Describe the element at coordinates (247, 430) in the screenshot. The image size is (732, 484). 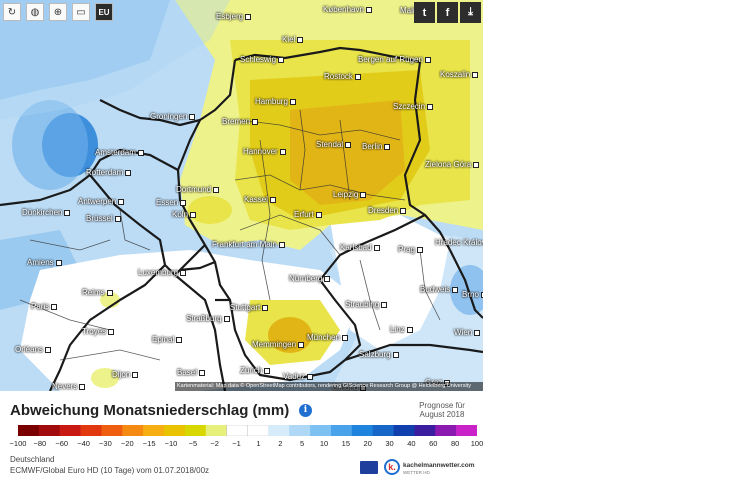
I see `color-legend` at that location.